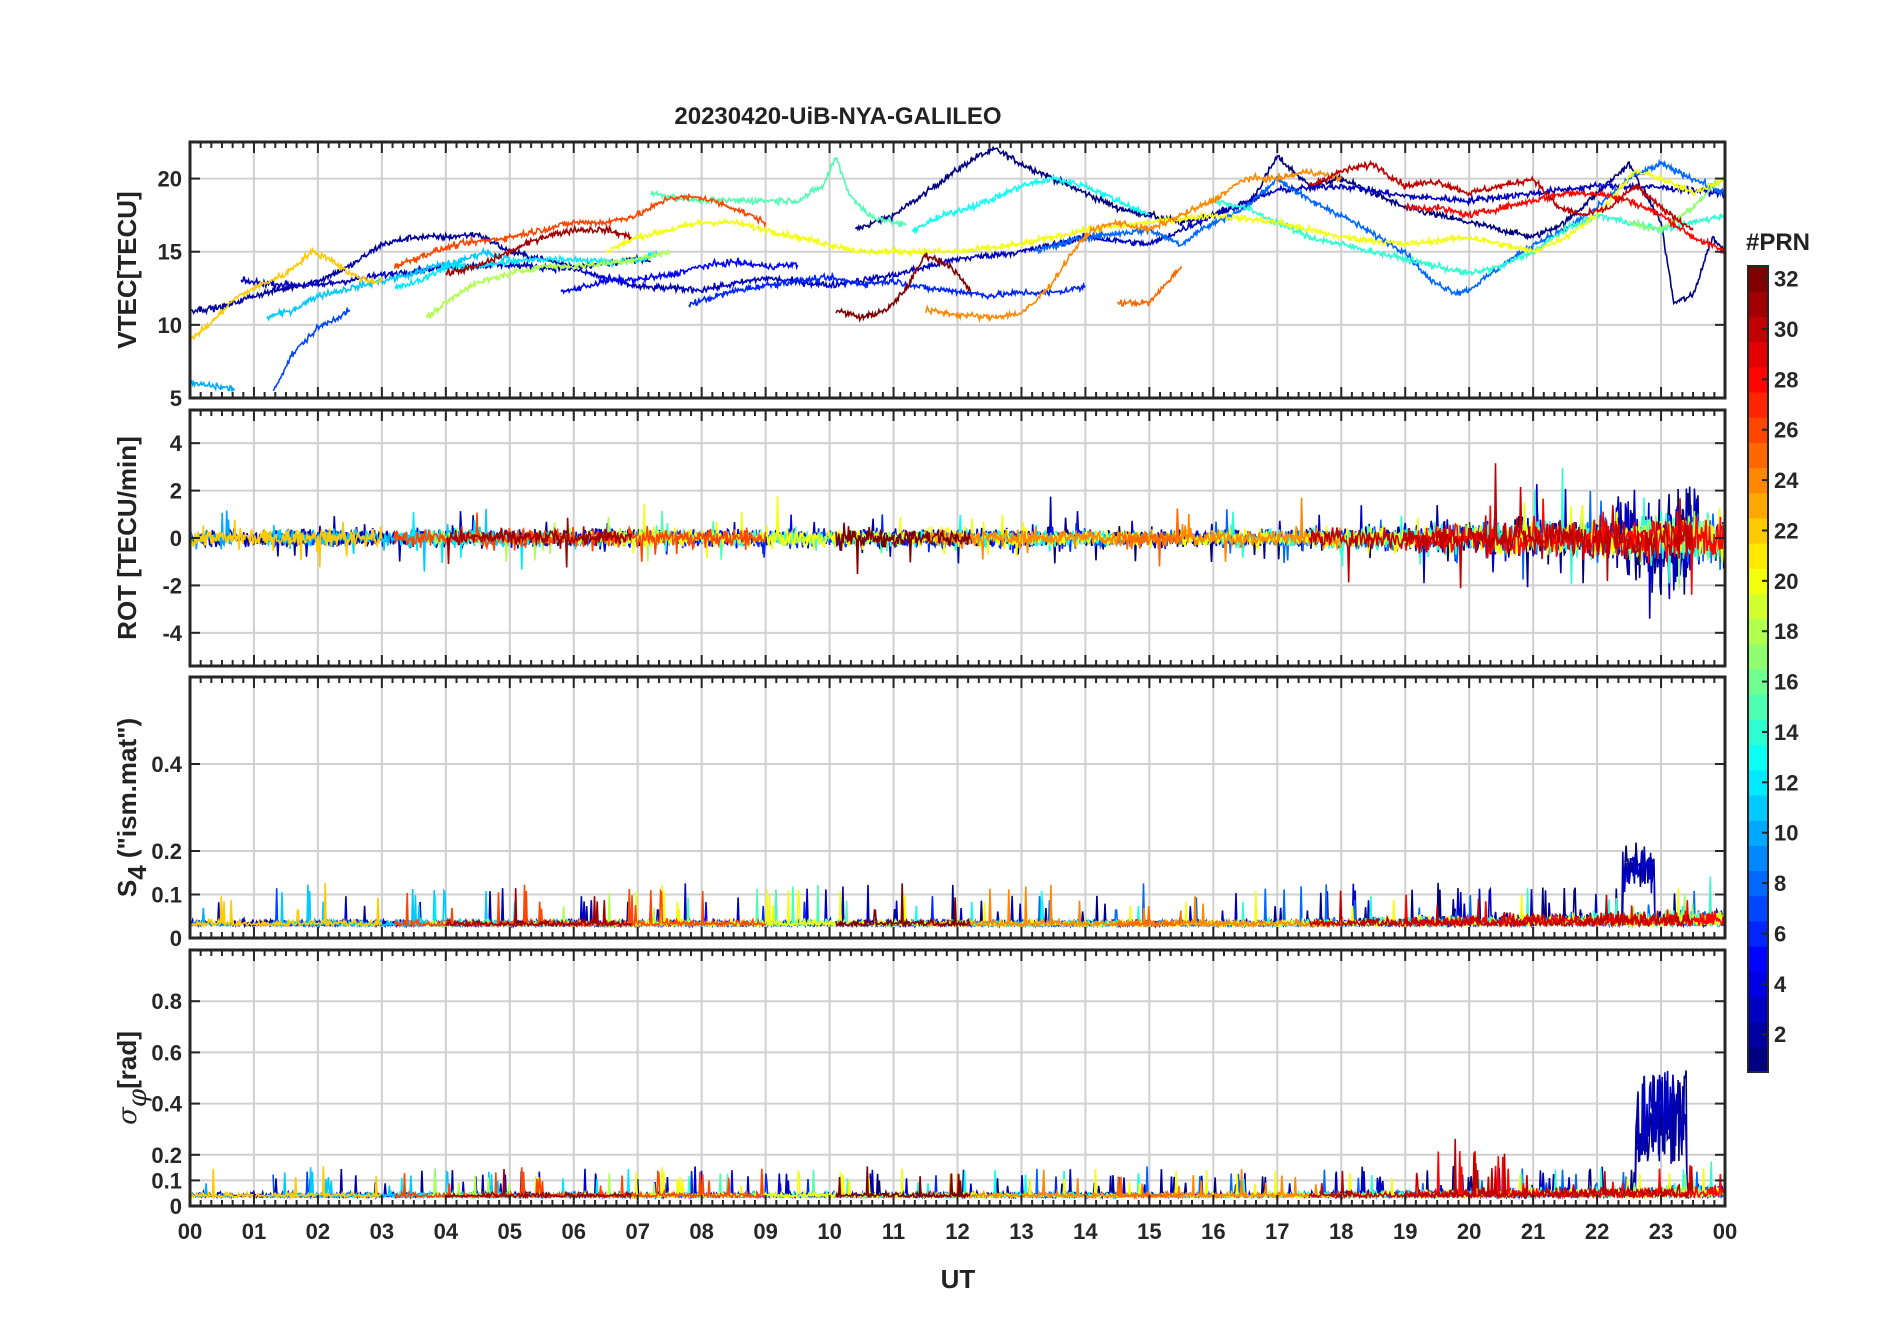 This screenshot has width=1902, height=1330. I want to click on y-tick-label: 10, so click(170, 325).